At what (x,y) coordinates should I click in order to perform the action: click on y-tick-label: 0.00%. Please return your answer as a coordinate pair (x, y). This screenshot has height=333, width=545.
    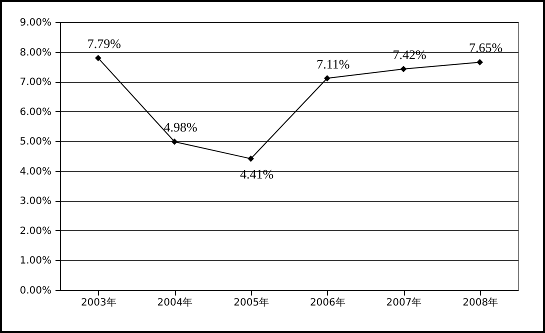
    Looking at the image, I should click on (36, 291).